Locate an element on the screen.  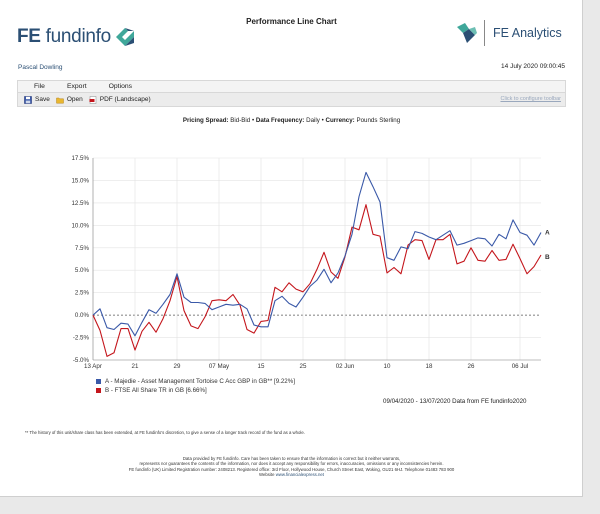
legend-item-b: B - FTSE All Share TR in GB [6.66%] is located at coordinates (195, 390).